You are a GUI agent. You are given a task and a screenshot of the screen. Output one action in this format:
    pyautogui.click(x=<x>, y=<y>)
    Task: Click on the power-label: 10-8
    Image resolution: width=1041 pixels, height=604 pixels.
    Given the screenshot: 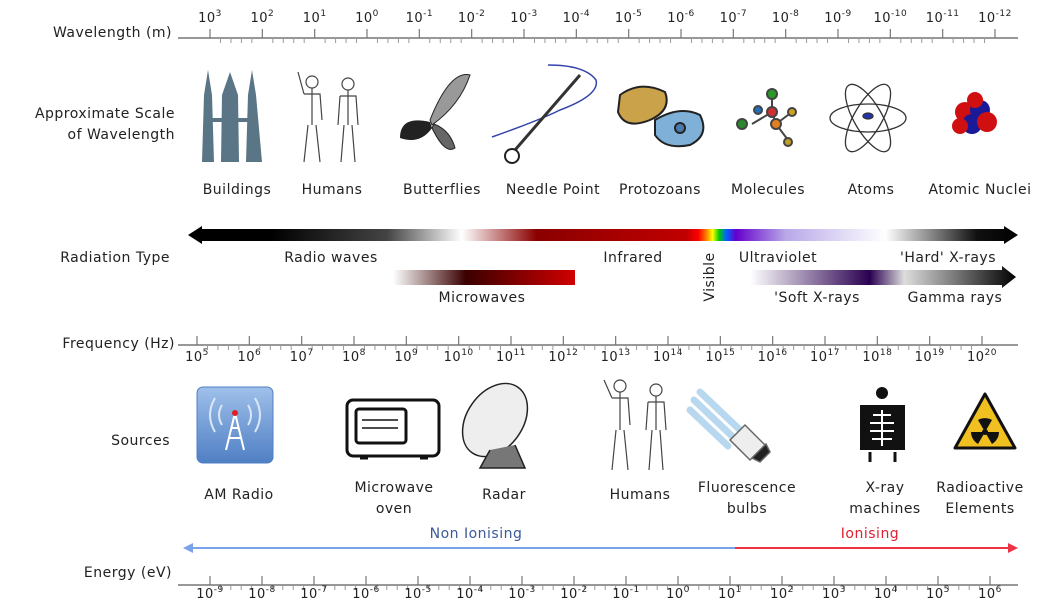 What is the action you would take?
    pyautogui.click(x=262, y=593)
    